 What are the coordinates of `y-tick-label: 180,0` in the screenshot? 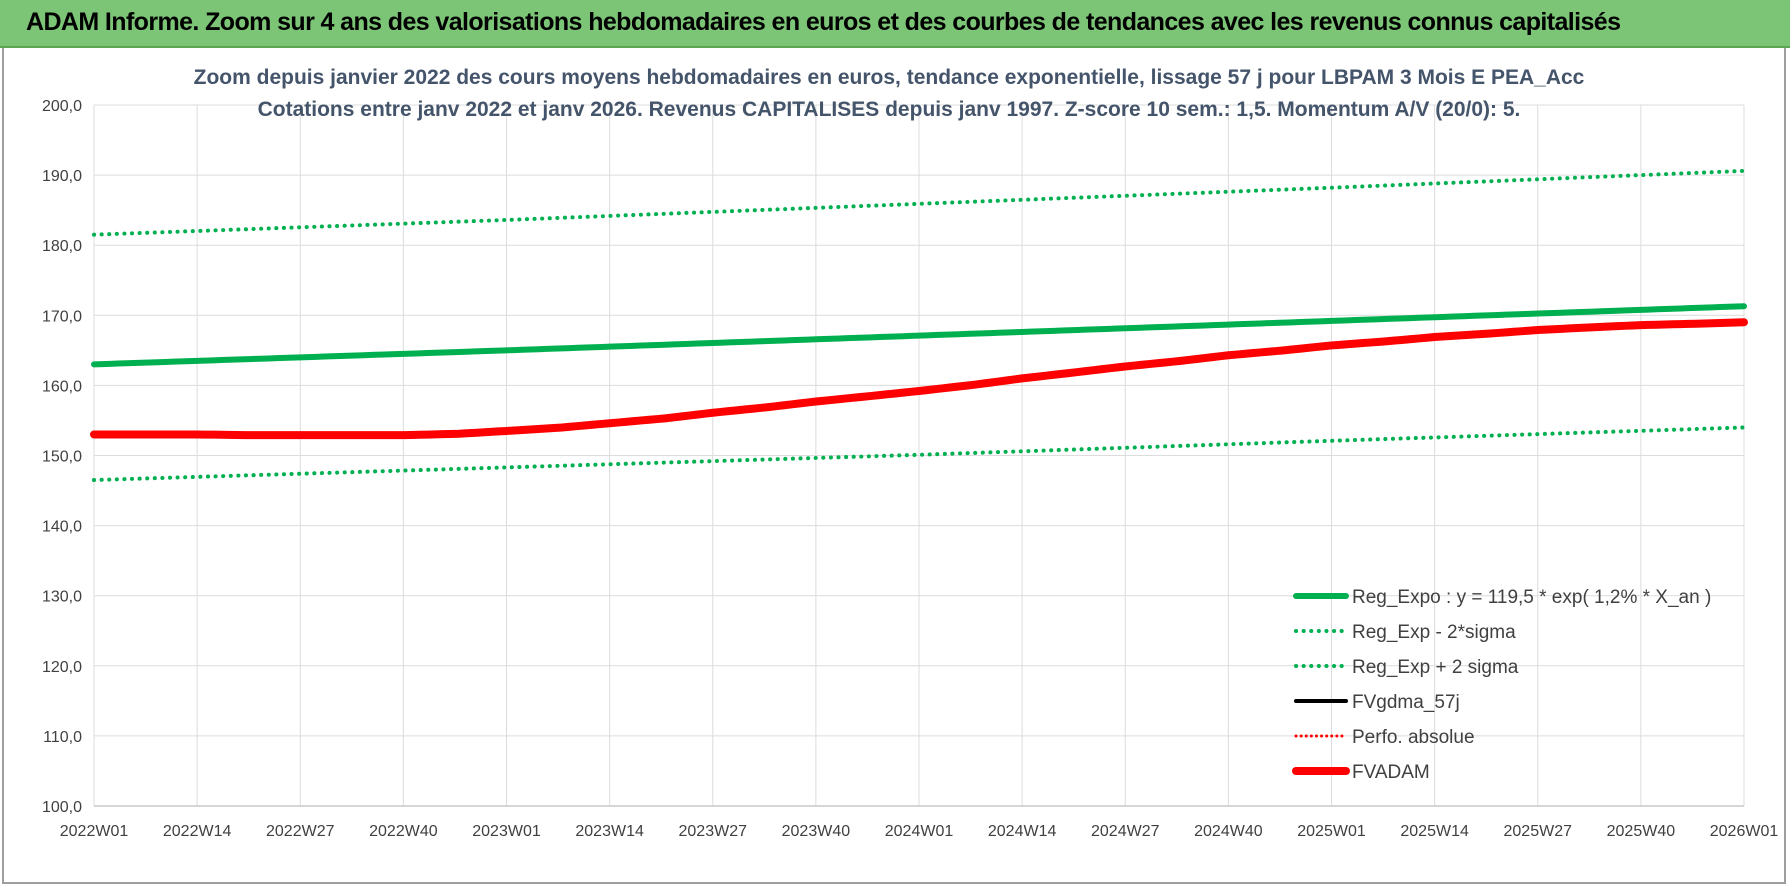 It's located at (62, 246).